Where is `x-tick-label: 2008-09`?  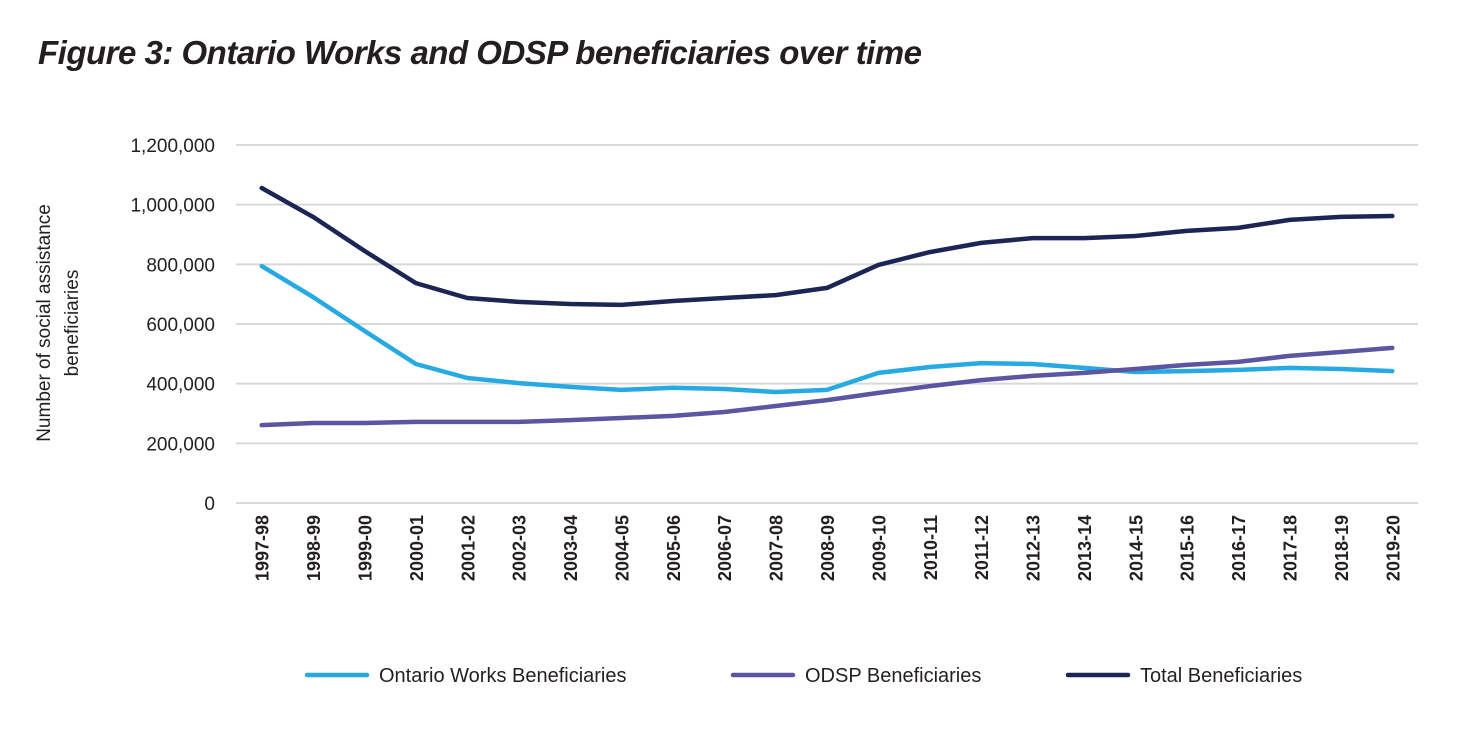 x-tick-label: 2008-09 is located at coordinates (828, 548).